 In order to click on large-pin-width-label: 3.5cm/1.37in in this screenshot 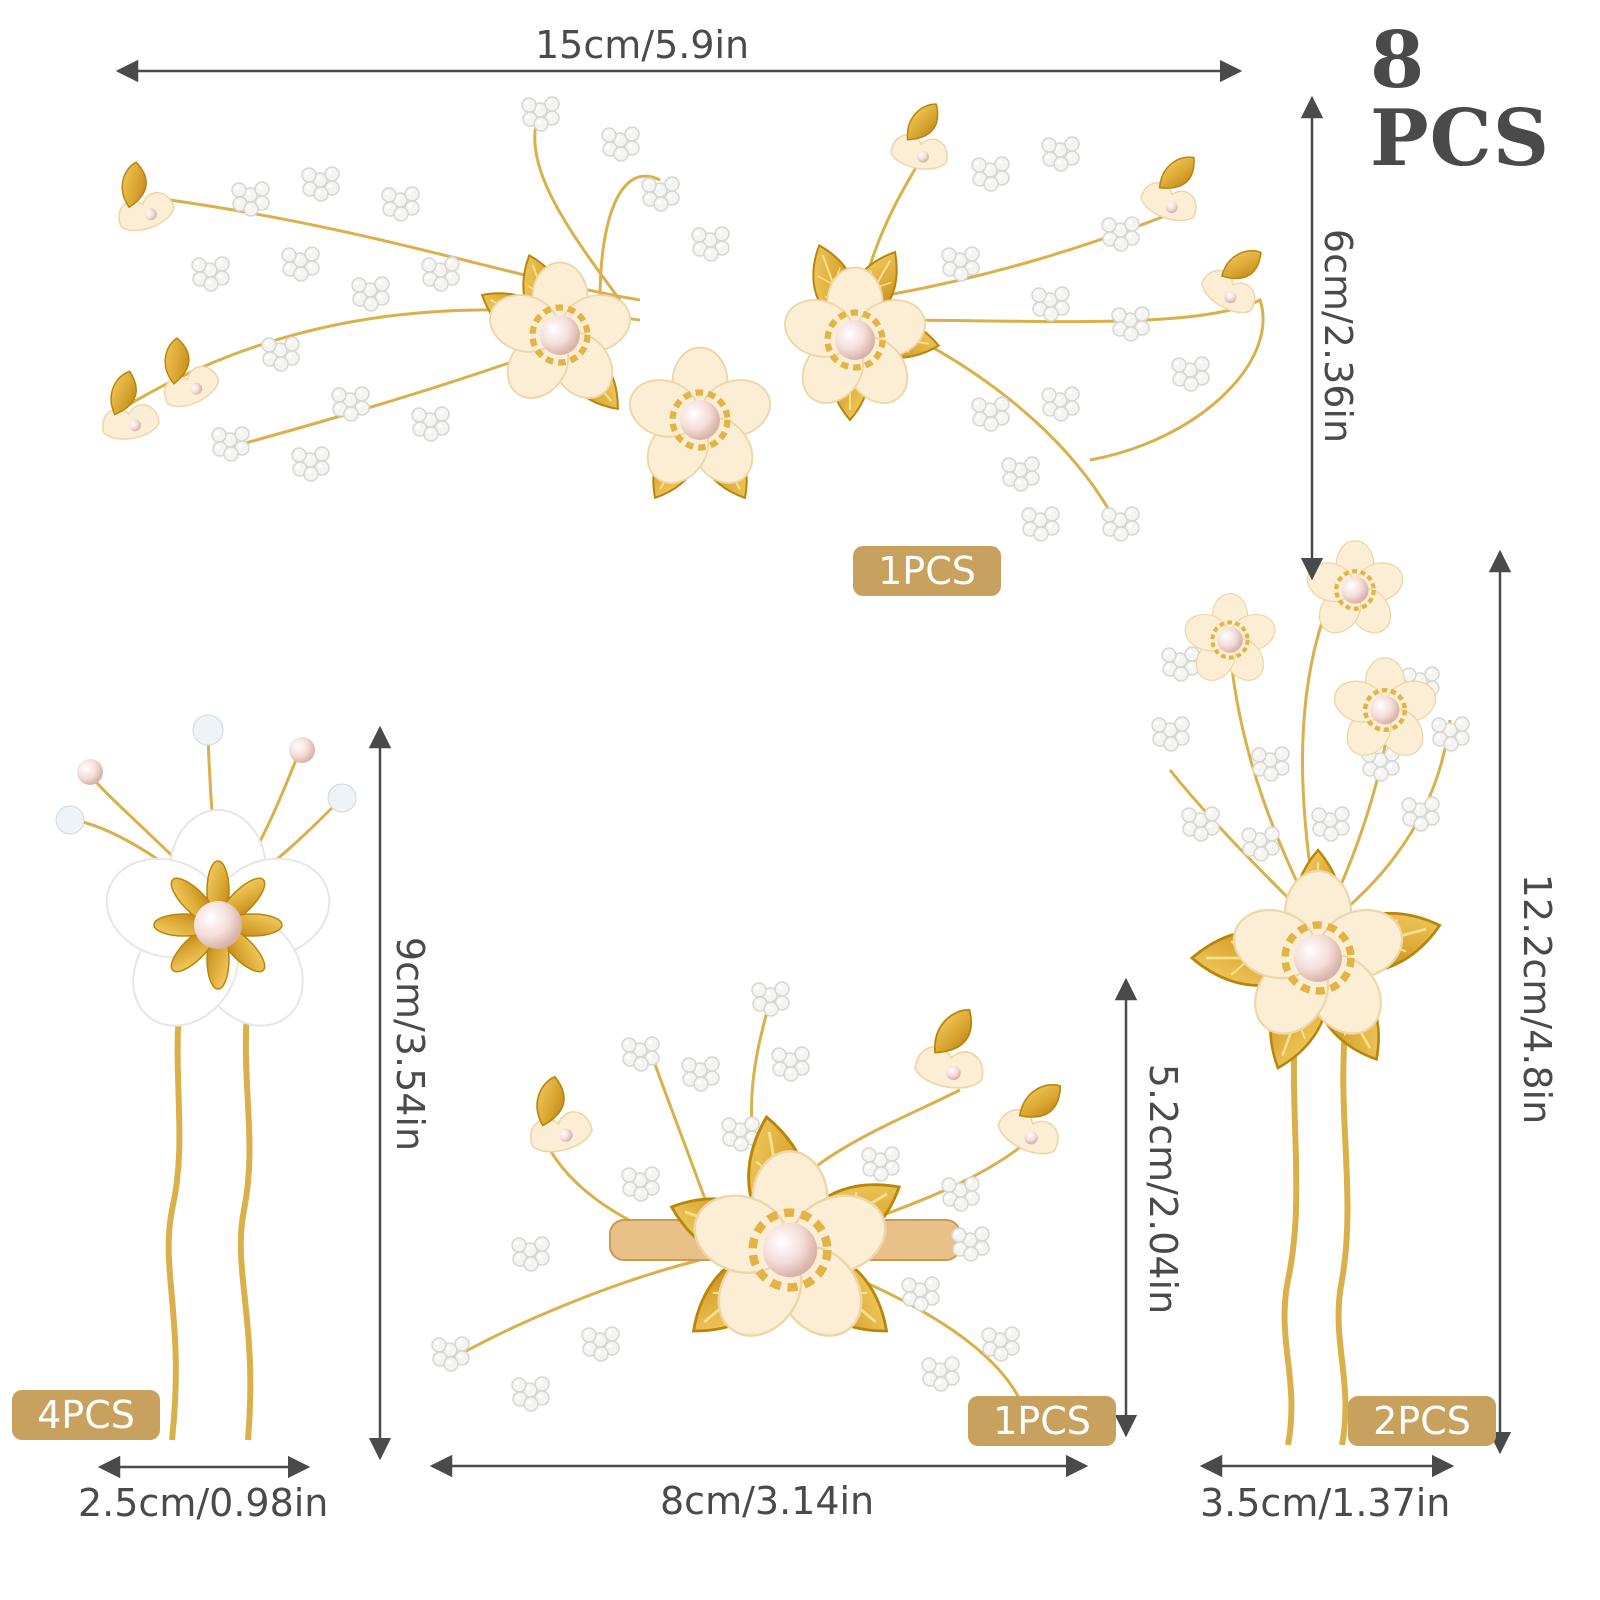, I will do `click(1325, 1503)`.